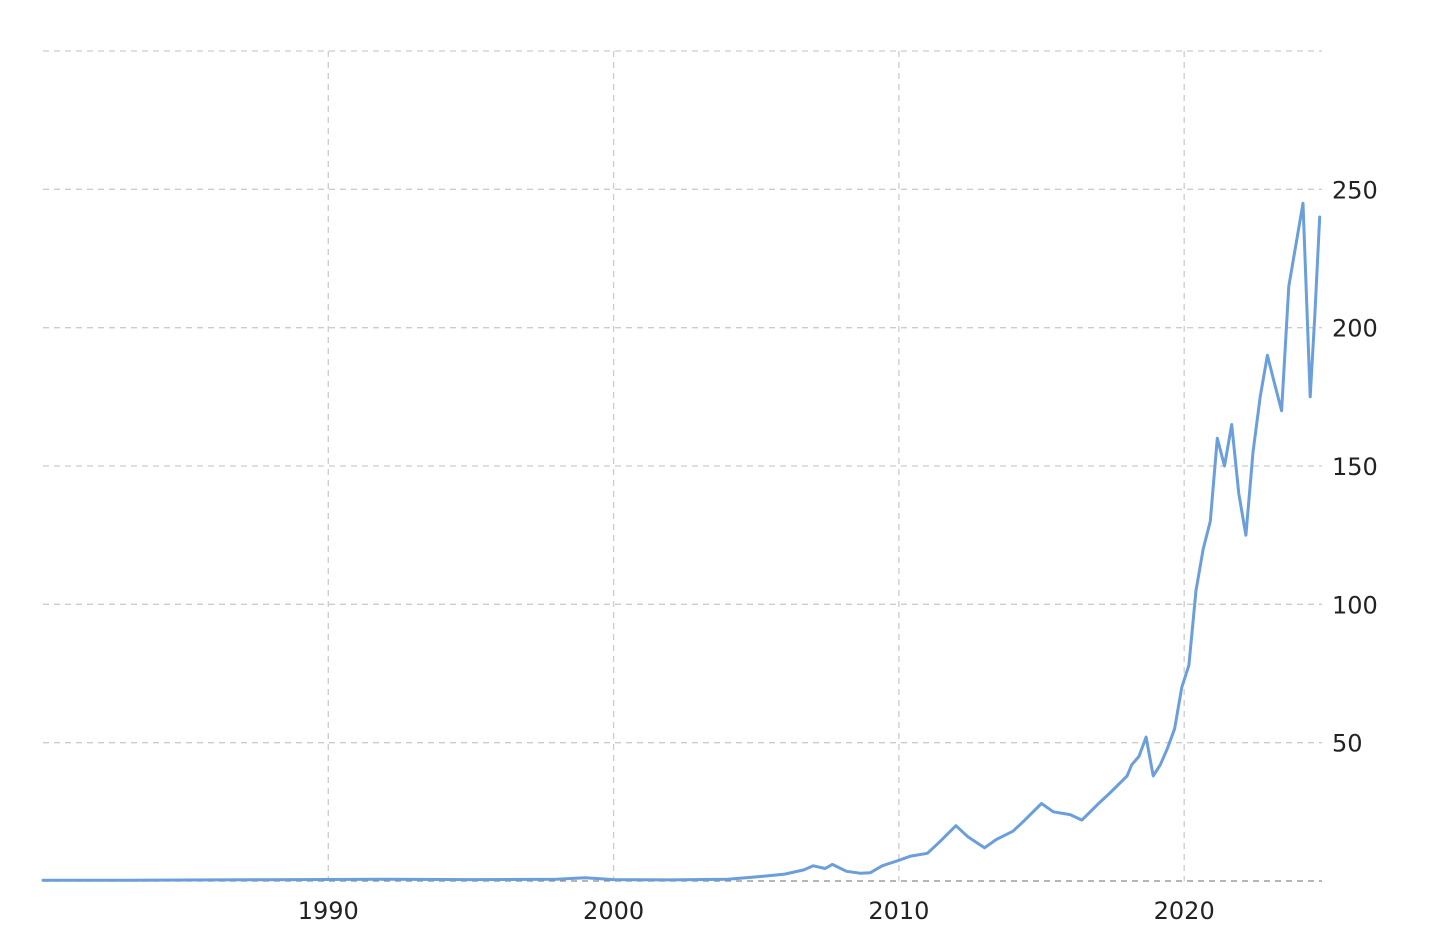  I want to click on y-tick-label: 50, so click(1347, 744).